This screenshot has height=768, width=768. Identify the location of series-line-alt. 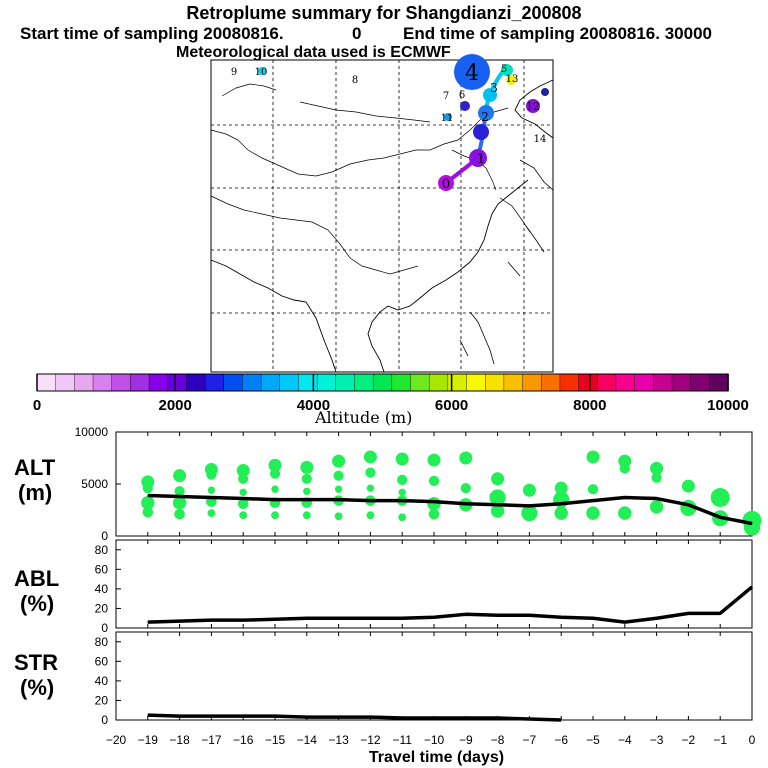
(450, 509).